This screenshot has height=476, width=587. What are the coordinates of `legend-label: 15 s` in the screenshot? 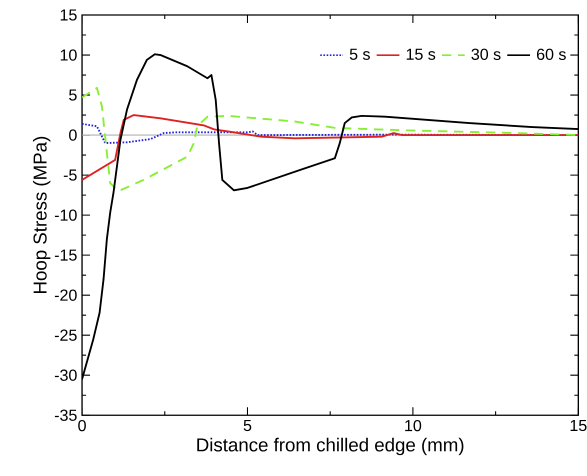 It's located at (421, 54).